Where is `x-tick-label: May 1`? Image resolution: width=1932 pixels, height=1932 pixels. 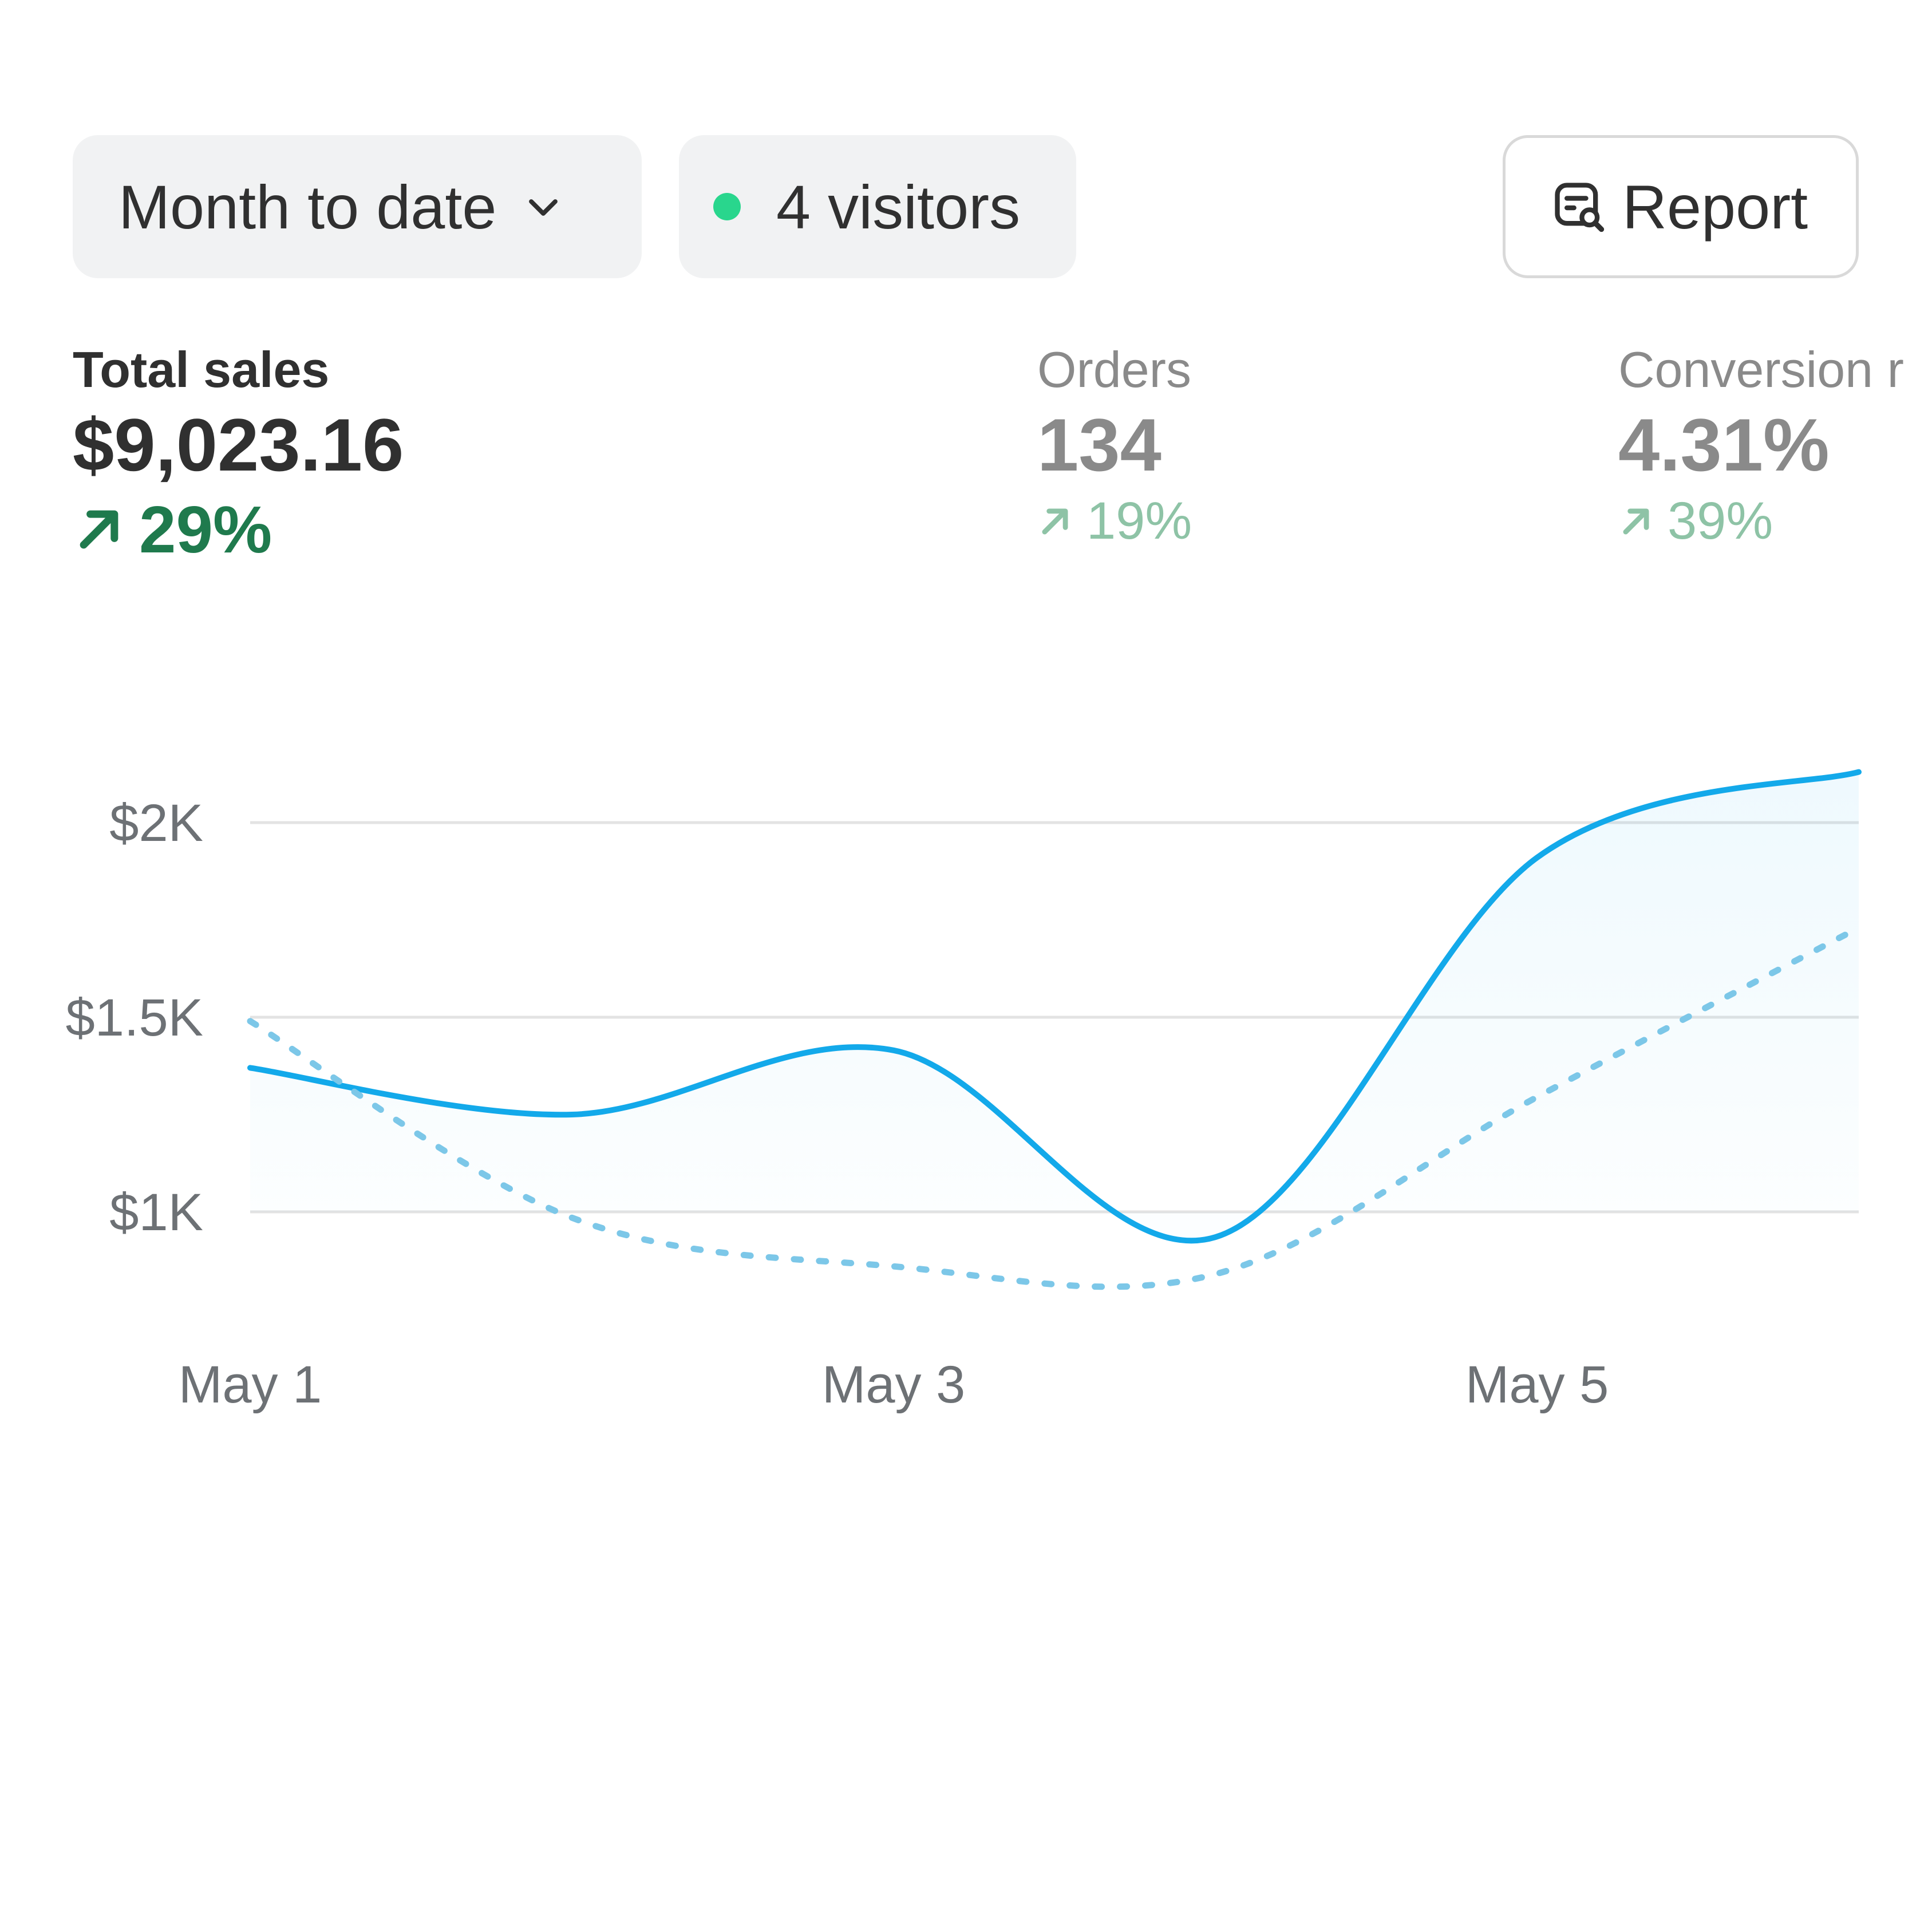 x-tick-label: May 1 is located at coordinates (250, 1385).